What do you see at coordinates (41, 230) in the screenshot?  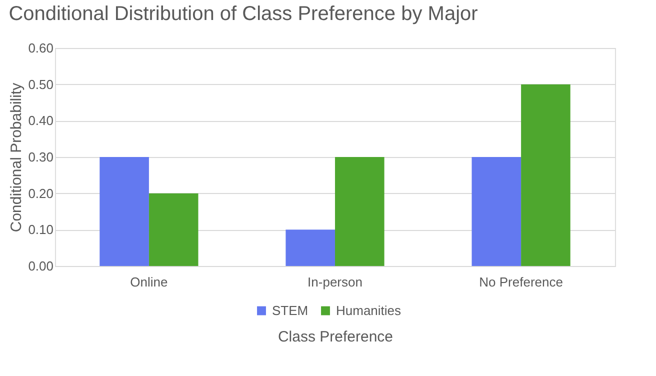 I see `y-tick-label: 0.10` at bounding box center [41, 230].